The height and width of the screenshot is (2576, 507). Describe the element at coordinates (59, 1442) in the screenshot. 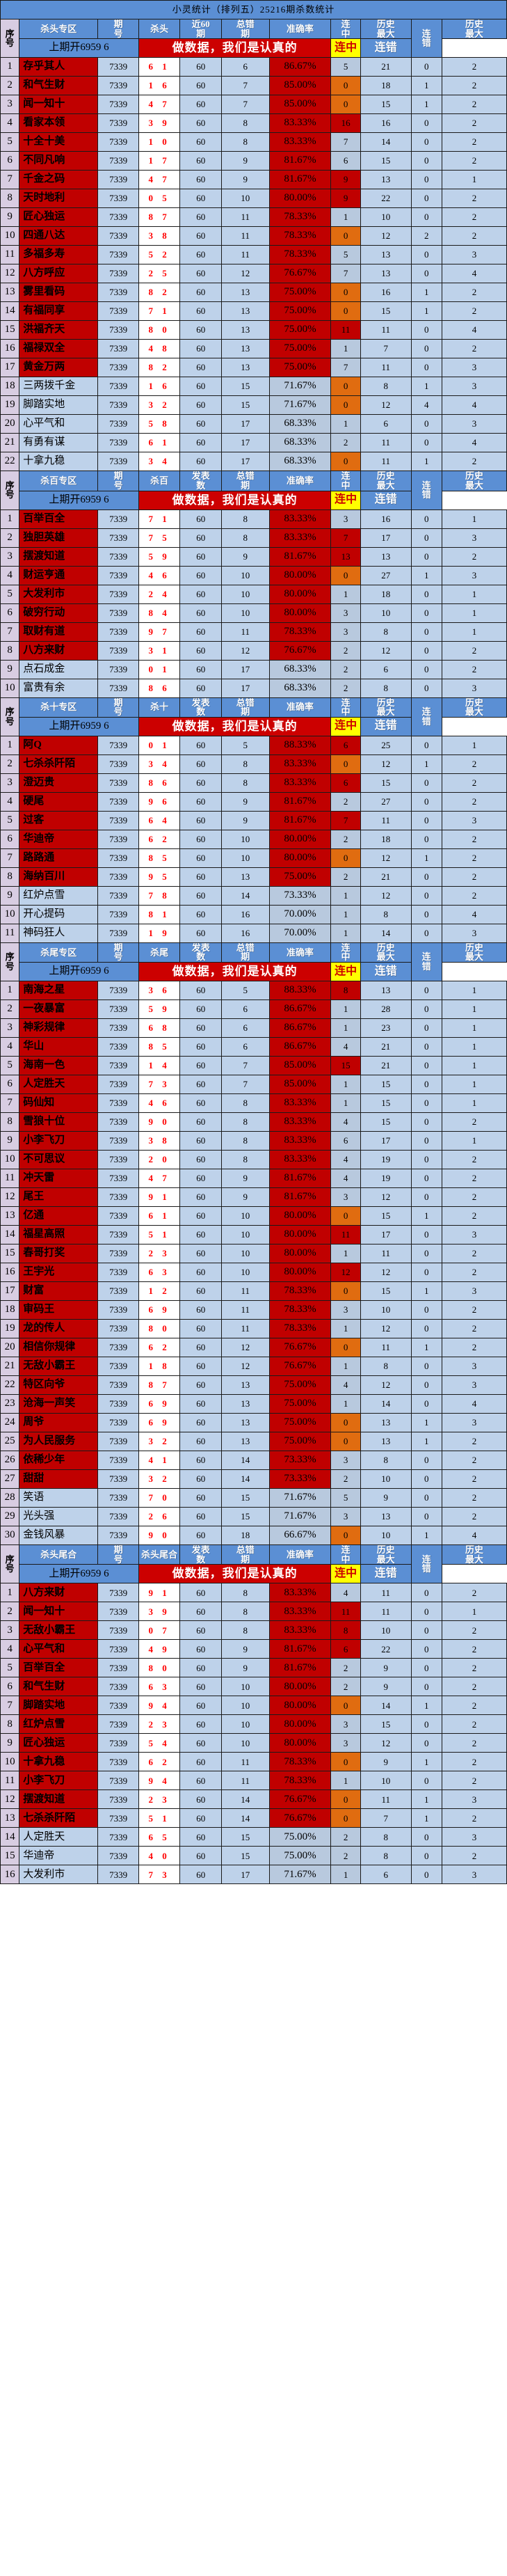

I see `expert-name: 为人民服务` at that location.